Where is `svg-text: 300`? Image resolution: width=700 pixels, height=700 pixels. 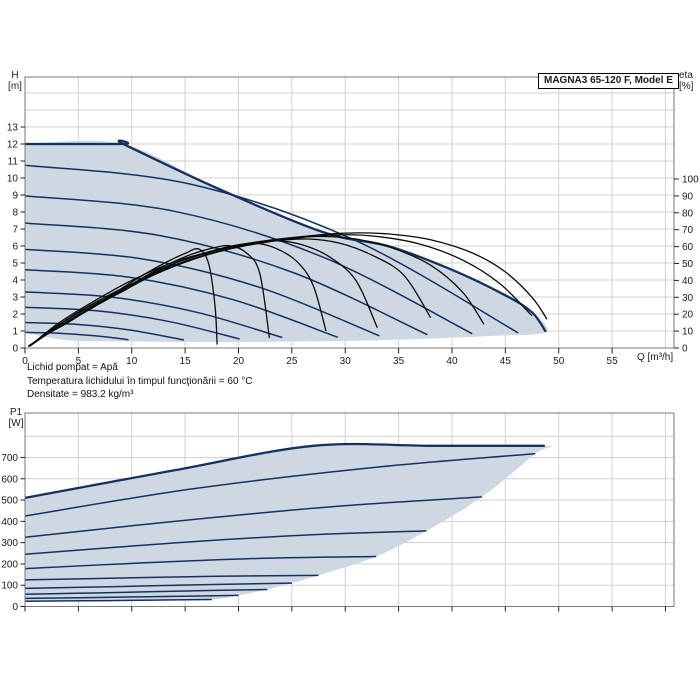 svg-text: 300 is located at coordinates (9, 543).